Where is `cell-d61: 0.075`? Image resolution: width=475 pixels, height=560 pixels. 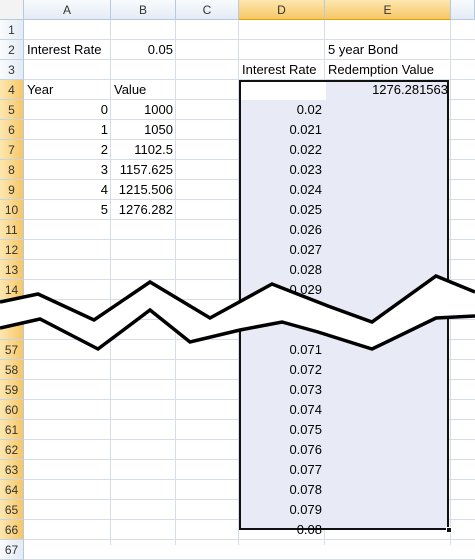 cell-d61: 0.075 is located at coordinates (305, 429).